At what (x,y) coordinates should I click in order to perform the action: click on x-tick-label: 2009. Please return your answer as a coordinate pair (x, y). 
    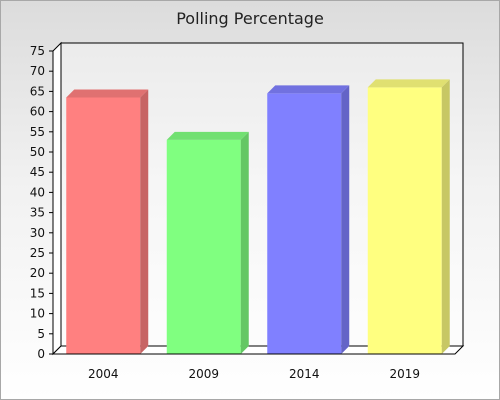
    Looking at the image, I should click on (203, 374).